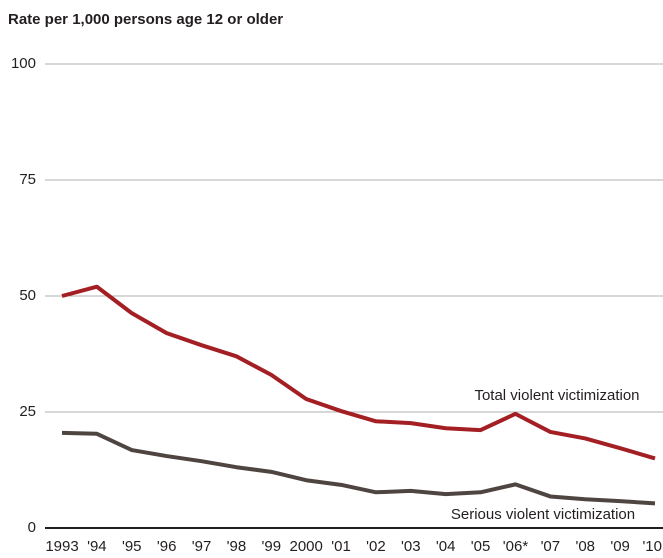 The image size is (663, 558). Describe the element at coordinates (376, 546) in the screenshot. I see `x-tick-label: '02` at that location.